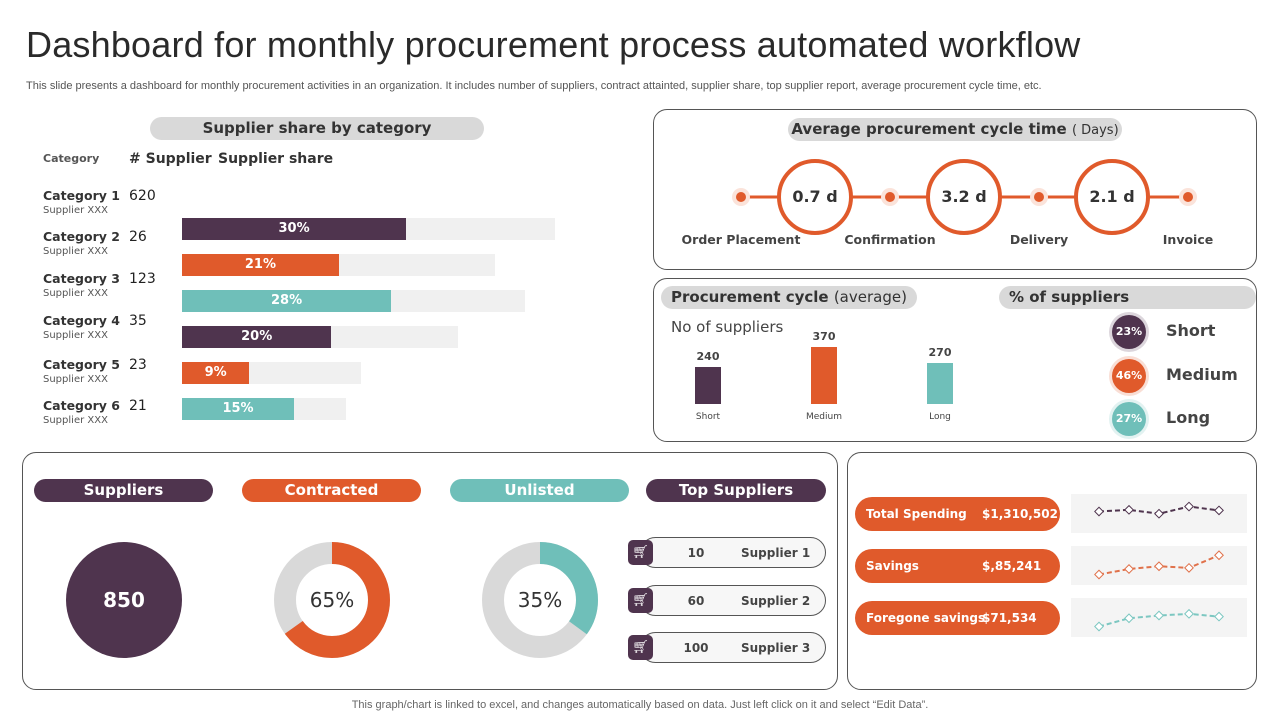 This screenshot has height=720, width=1280. Describe the element at coordinates (138, 365) in the screenshot. I see `category-supplier-count: 23` at that location.